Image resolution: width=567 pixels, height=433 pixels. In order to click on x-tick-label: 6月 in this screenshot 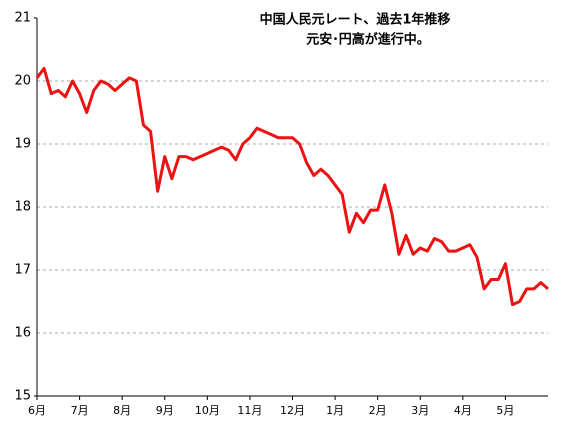, I will do `click(37, 410)`.